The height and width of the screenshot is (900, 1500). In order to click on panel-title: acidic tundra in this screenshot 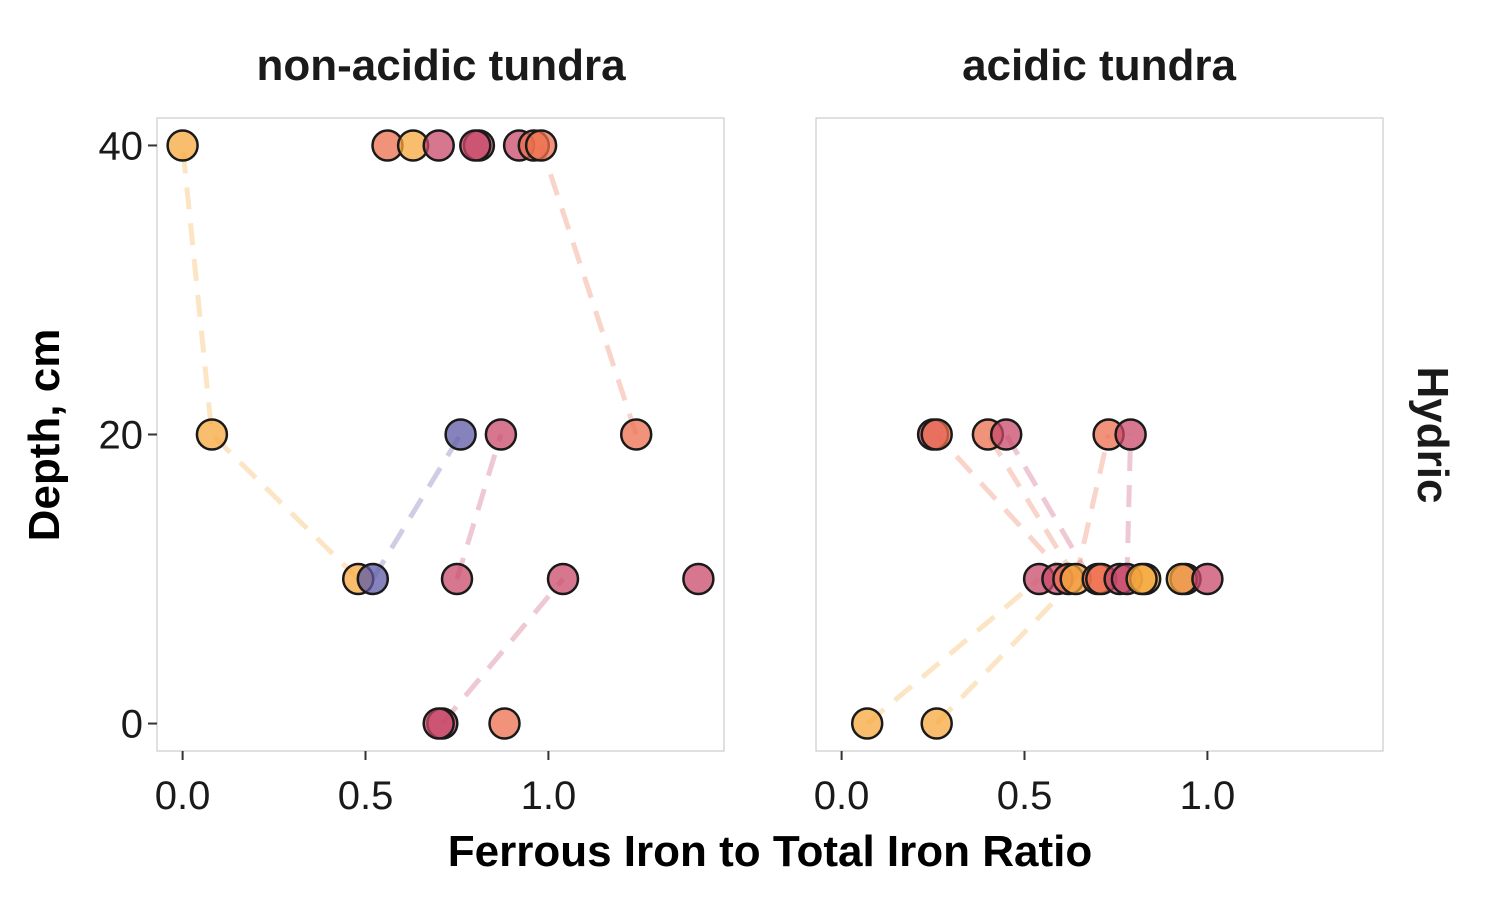, I will do `click(1099, 65)`.